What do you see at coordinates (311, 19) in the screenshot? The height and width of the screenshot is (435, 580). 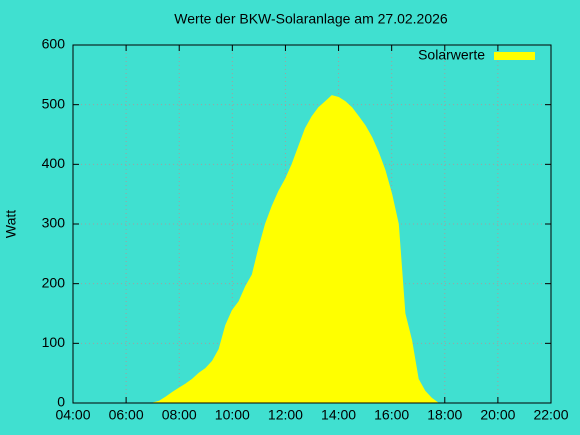 I see `chart-title: Werte der BKW-Solaranlage am 27.02.2026` at bounding box center [311, 19].